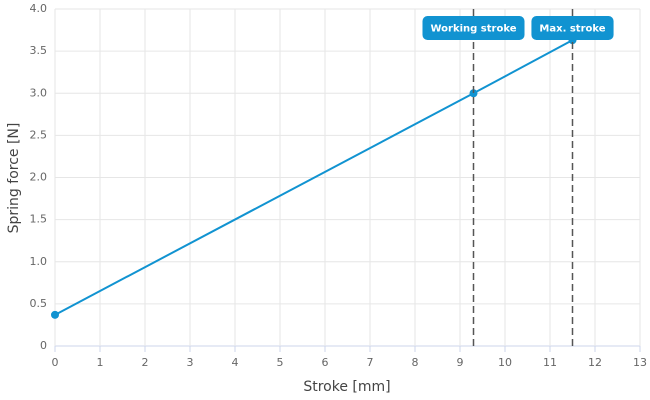 The image size is (650, 400). What do you see at coordinates (39, 50) in the screenshot?
I see `y-tick-label: 3.5` at bounding box center [39, 50].